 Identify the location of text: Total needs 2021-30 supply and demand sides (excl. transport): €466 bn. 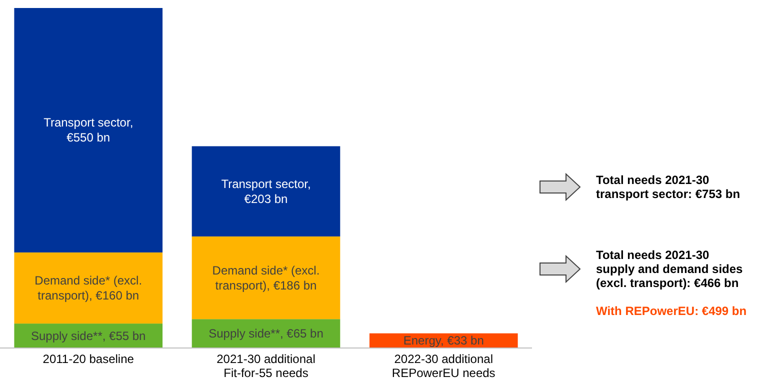
(670, 269).